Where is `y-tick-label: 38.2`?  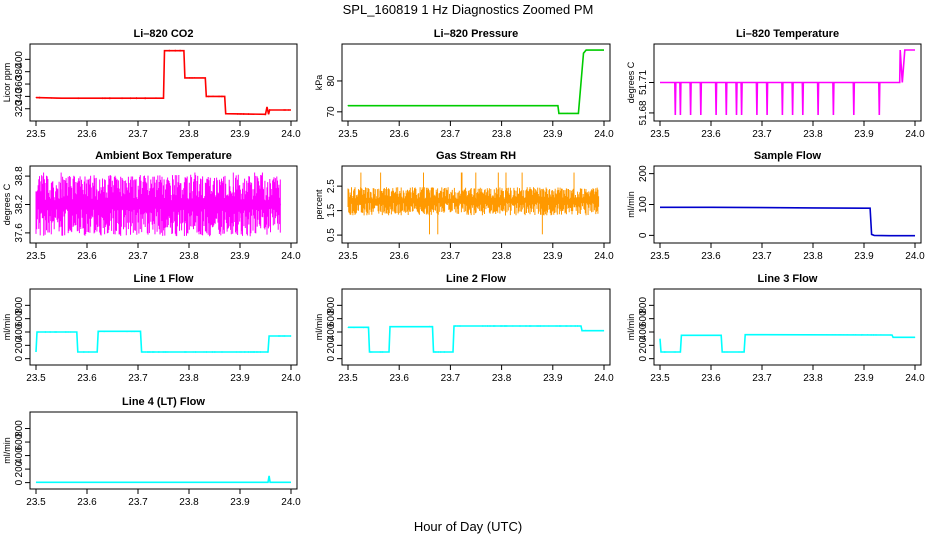 y-tick-label: 38.2 is located at coordinates (19, 204).